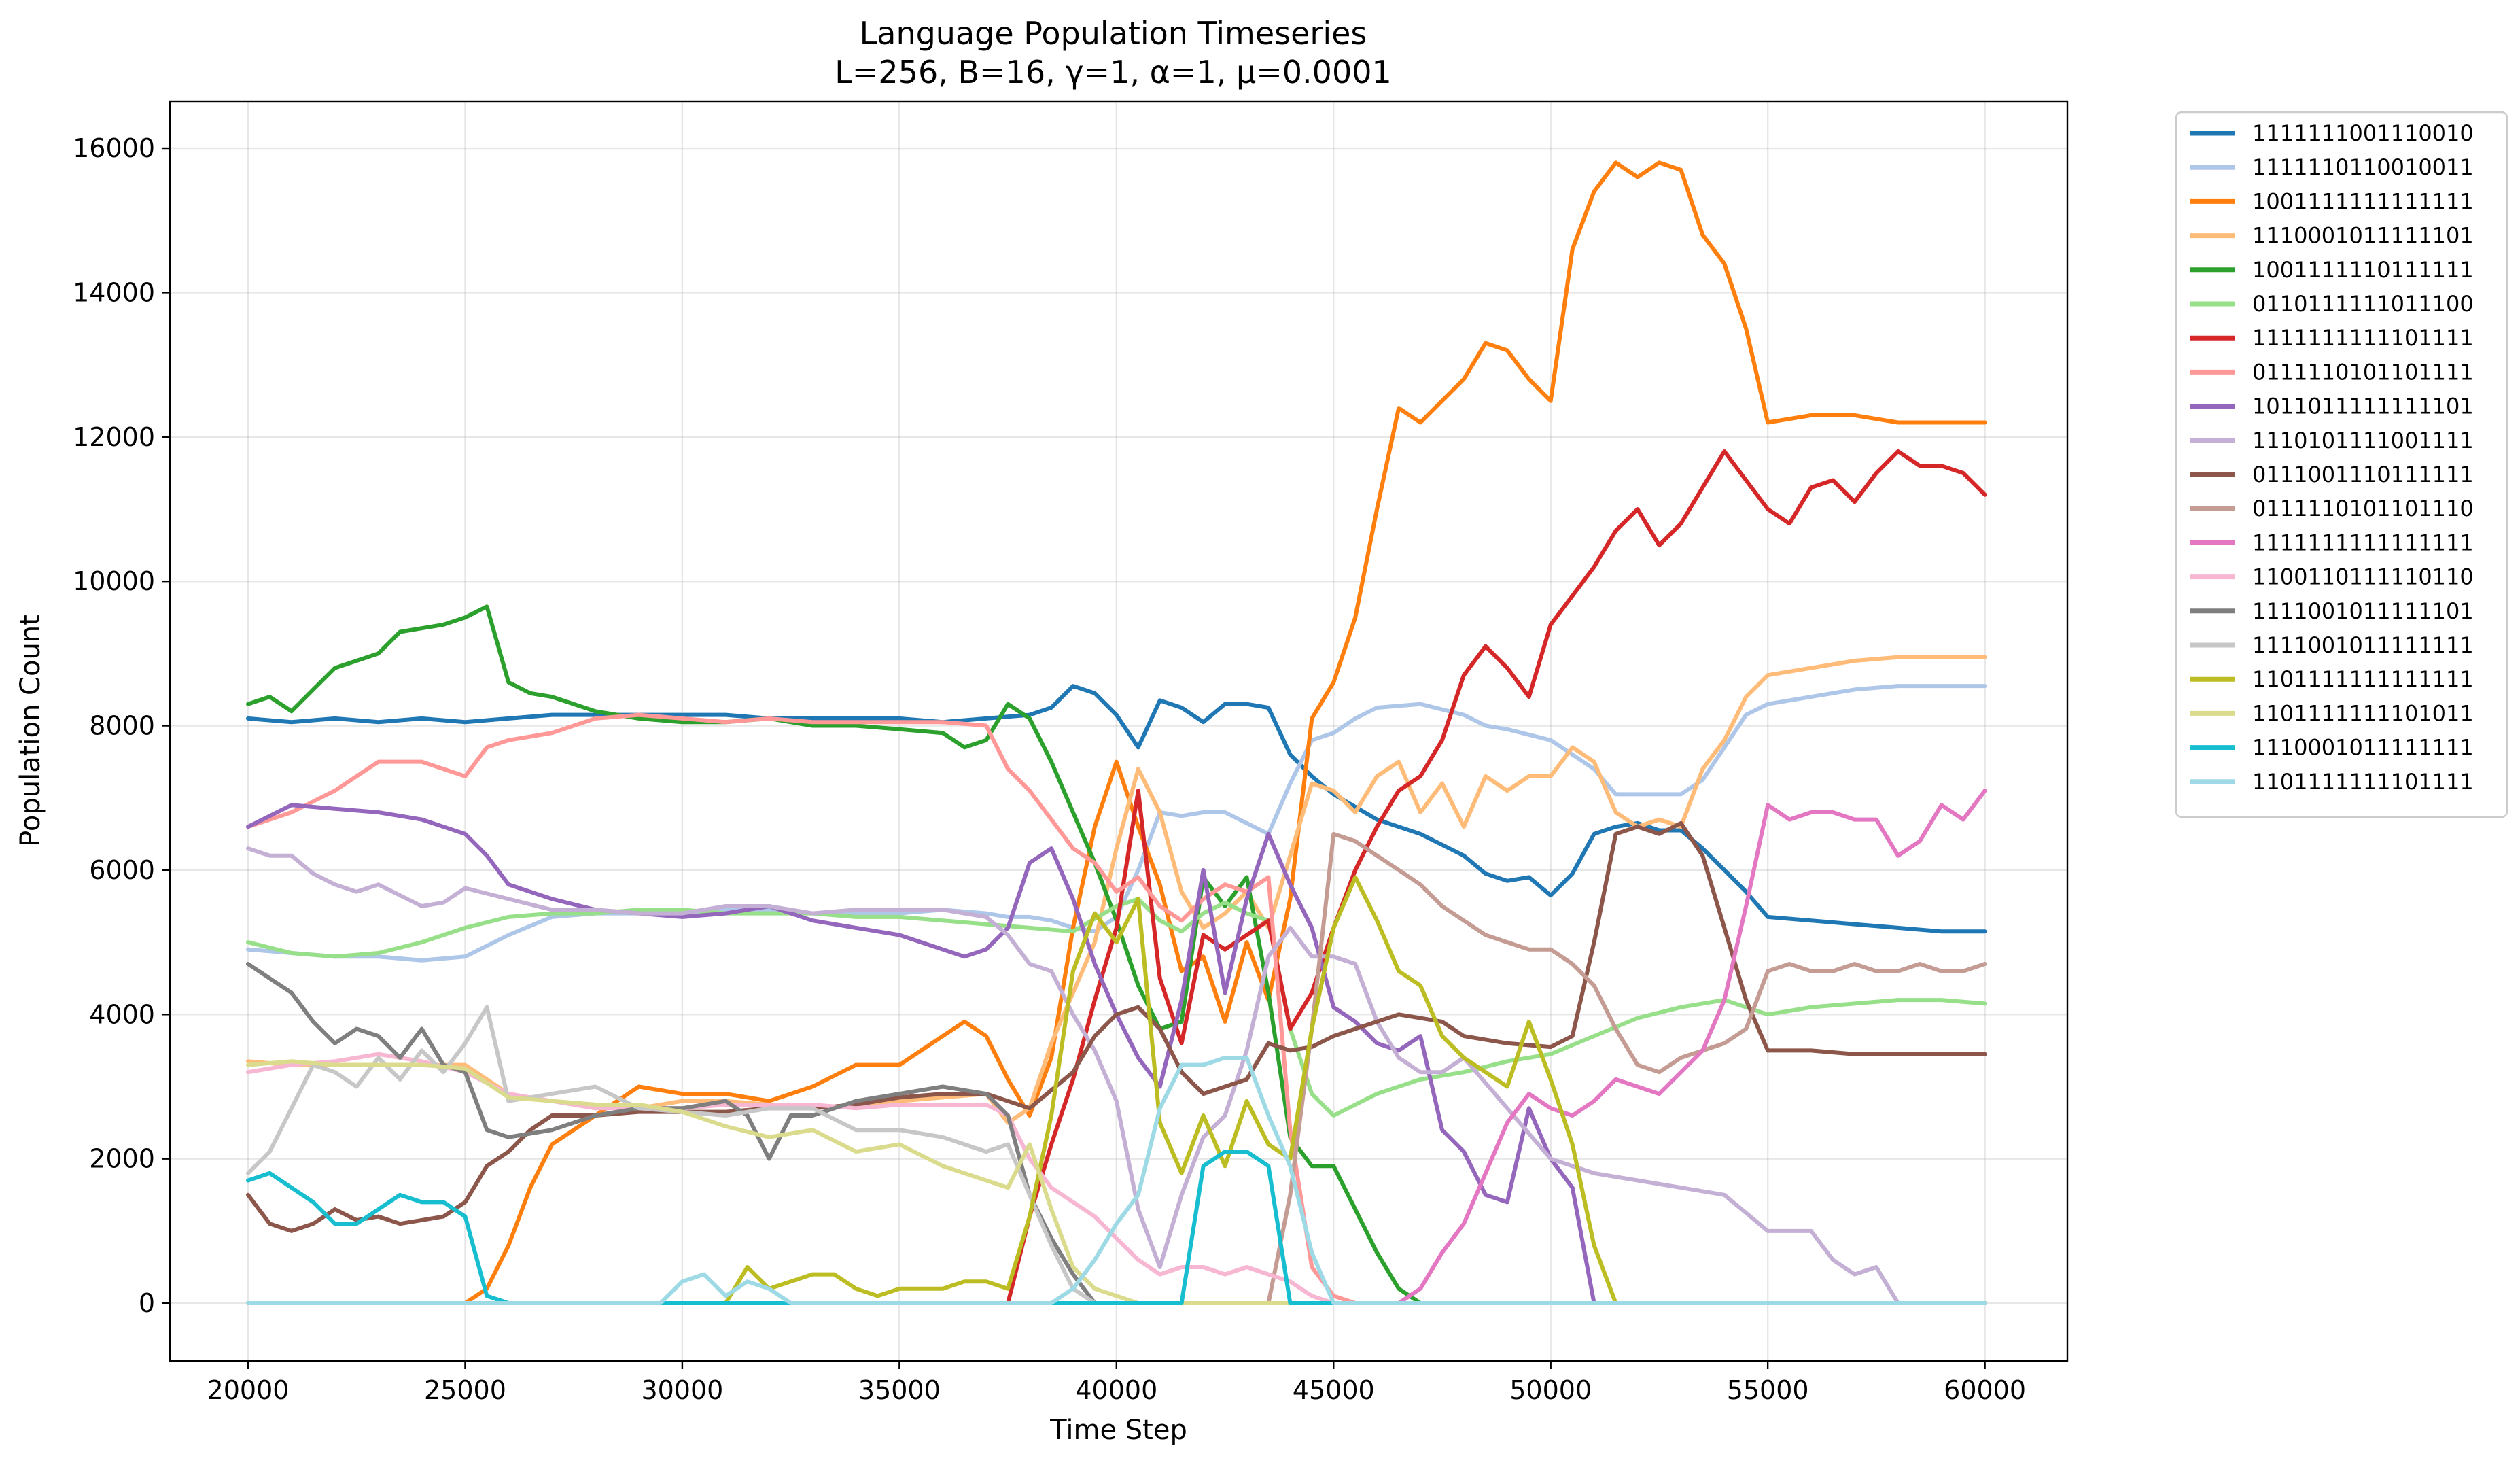  Describe the element at coordinates (2363, 338) in the screenshot. I see `legend-label: 1111111111101111` at that location.